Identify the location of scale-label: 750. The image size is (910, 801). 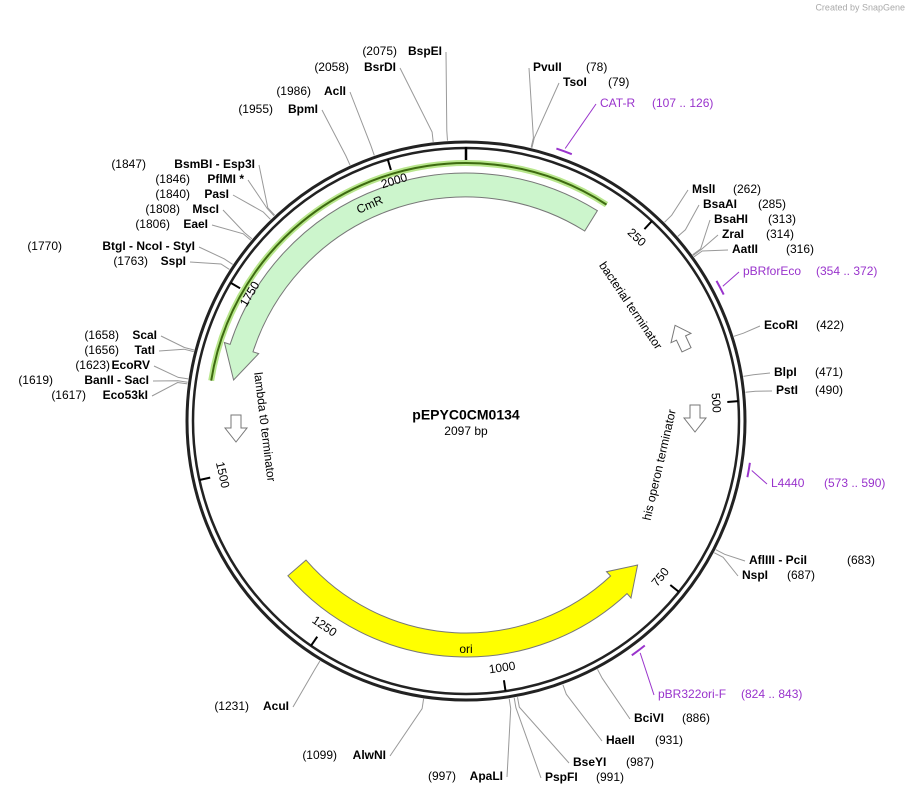
(661, 577).